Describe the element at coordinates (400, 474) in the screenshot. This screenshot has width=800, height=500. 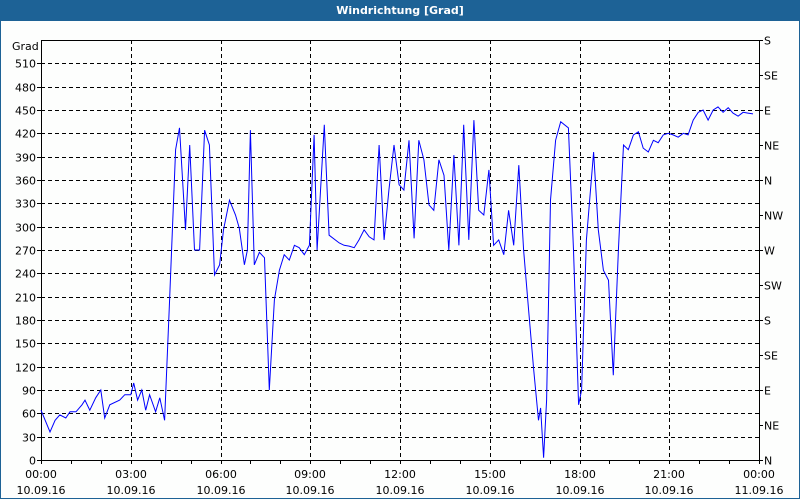
I see `x-tick-time: 12:00` at that location.